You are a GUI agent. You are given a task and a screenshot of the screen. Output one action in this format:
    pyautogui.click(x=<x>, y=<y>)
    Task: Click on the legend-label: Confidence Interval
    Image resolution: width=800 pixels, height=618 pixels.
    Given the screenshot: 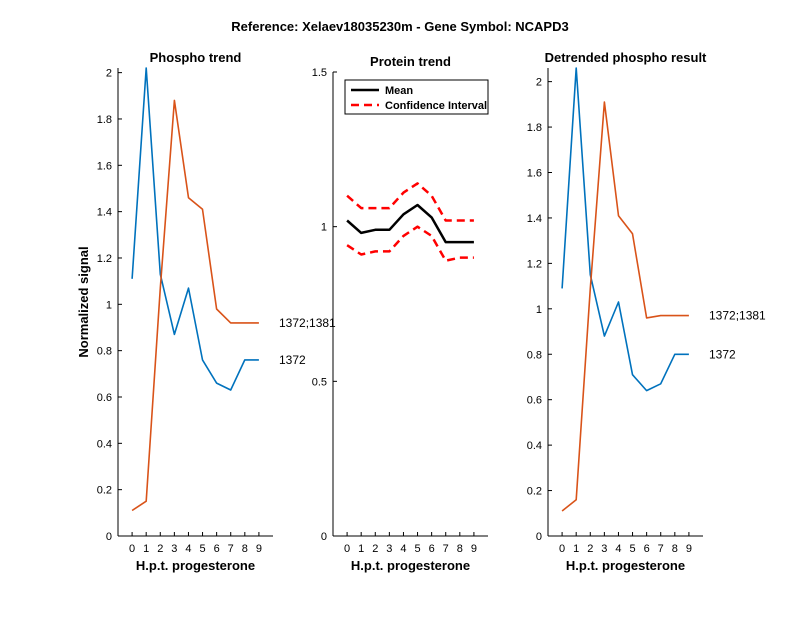 What is the action you would take?
    pyautogui.click(x=436, y=106)
    